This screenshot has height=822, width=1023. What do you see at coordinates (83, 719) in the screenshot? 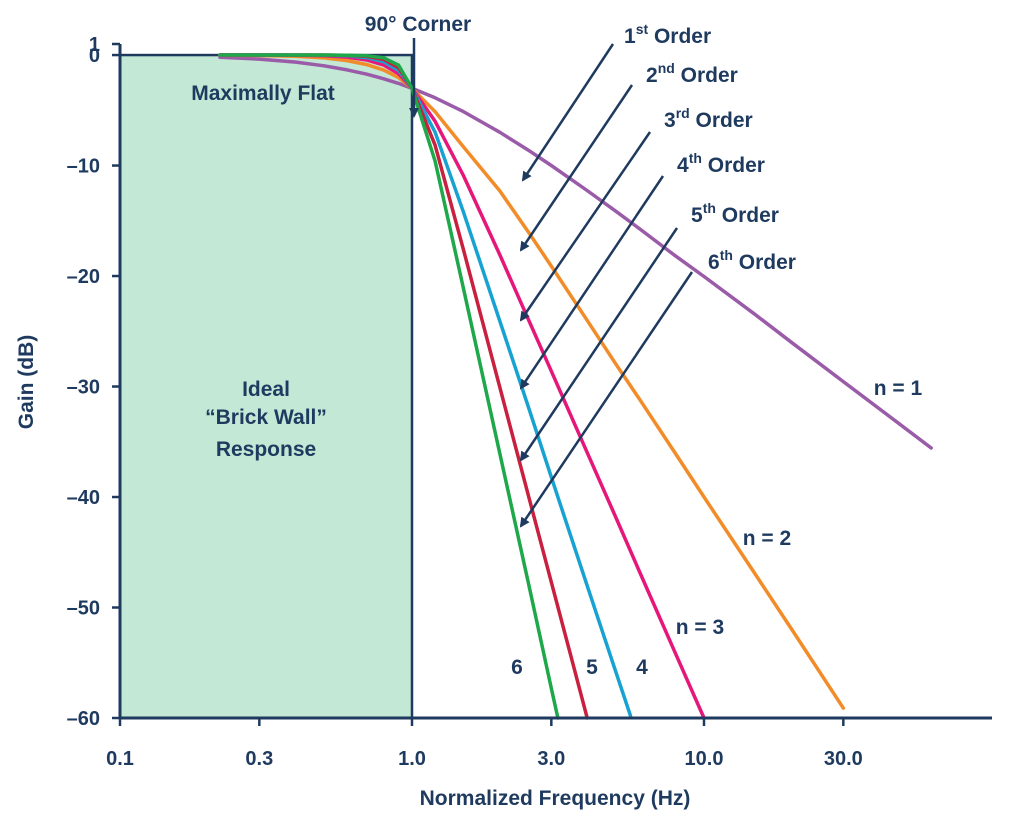
I see `y-tick-label: –60` at bounding box center [83, 719].